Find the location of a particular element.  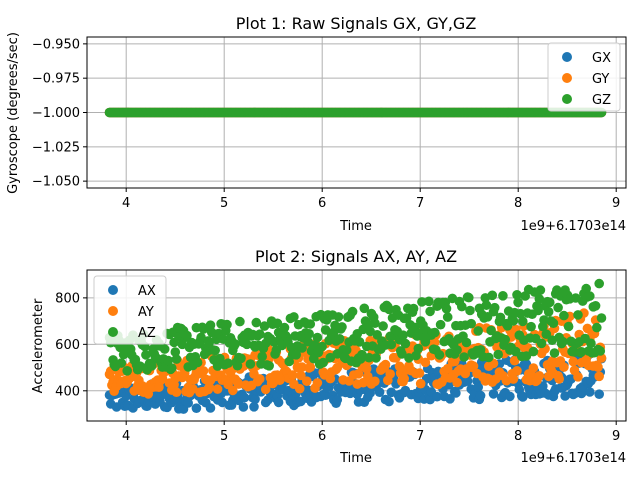

legend-marker-gz is located at coordinates (567, 99).